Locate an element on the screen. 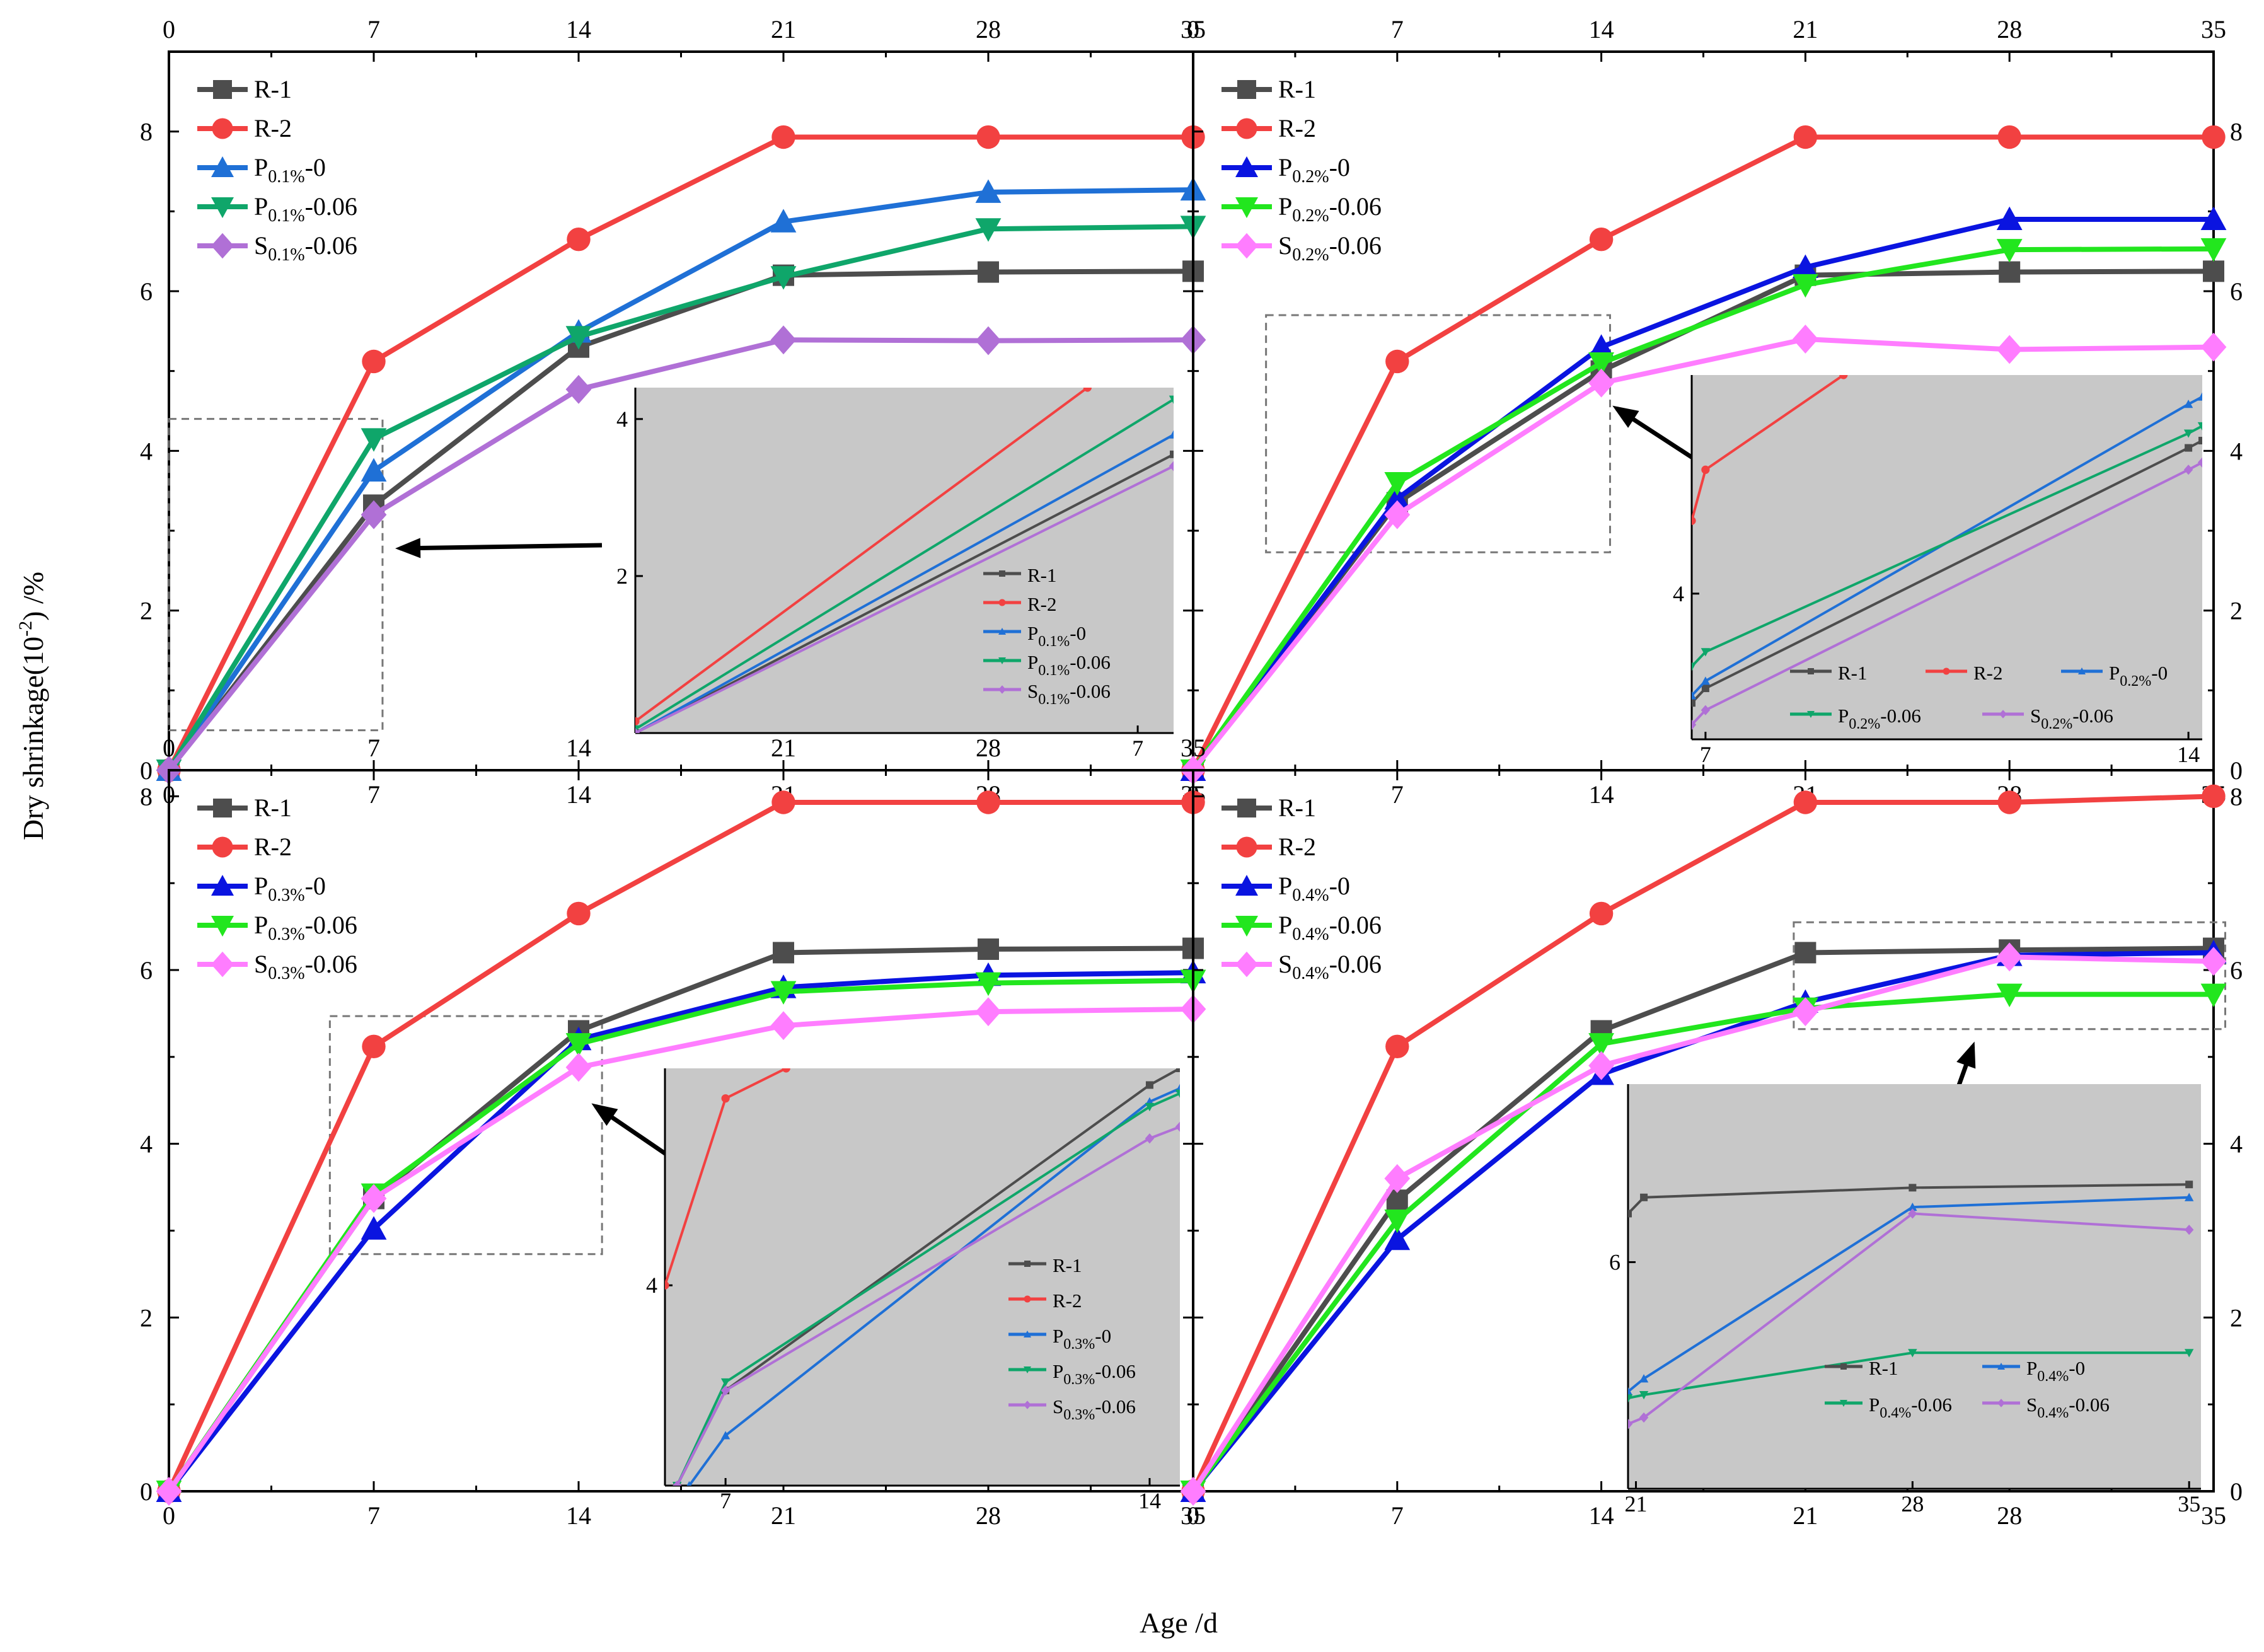 The width and height of the screenshot is (2264, 1652). y-axis-title-sup: -2 is located at coordinates (25, 629).